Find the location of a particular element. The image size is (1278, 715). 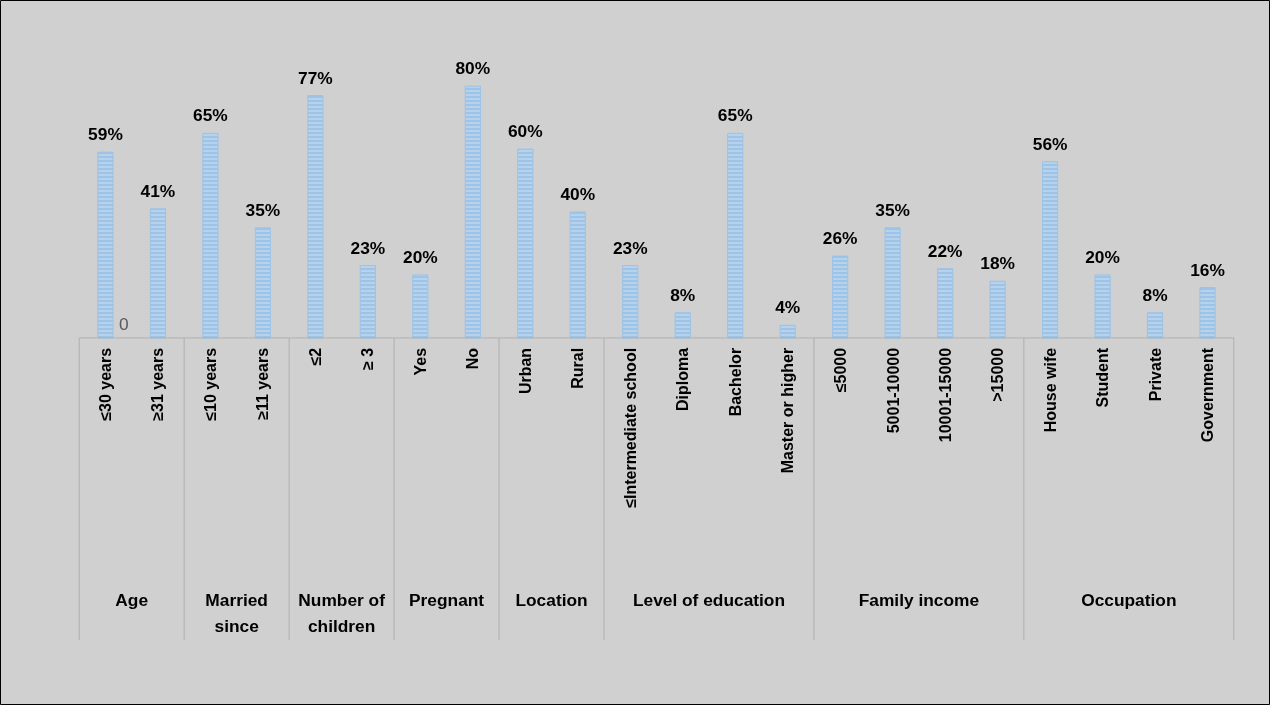

x-tick-label: ≥31 years is located at coordinates (158, 384).